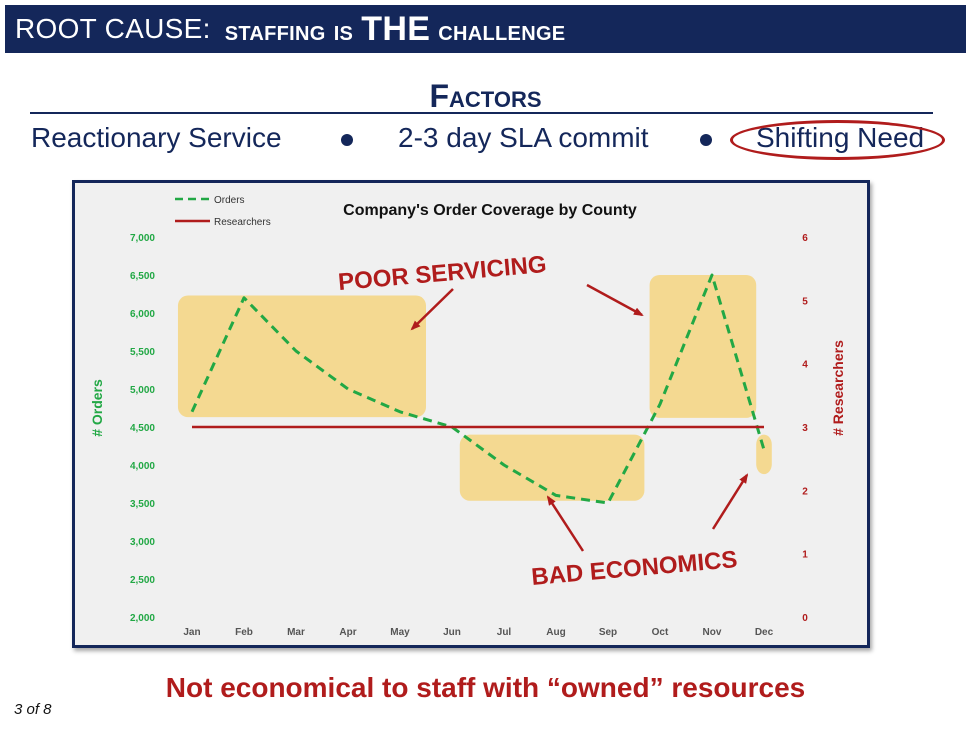 Image resolution: width=971 pixels, height=731 pixels. I want to click on x-tick-label: Jun, so click(452, 632).